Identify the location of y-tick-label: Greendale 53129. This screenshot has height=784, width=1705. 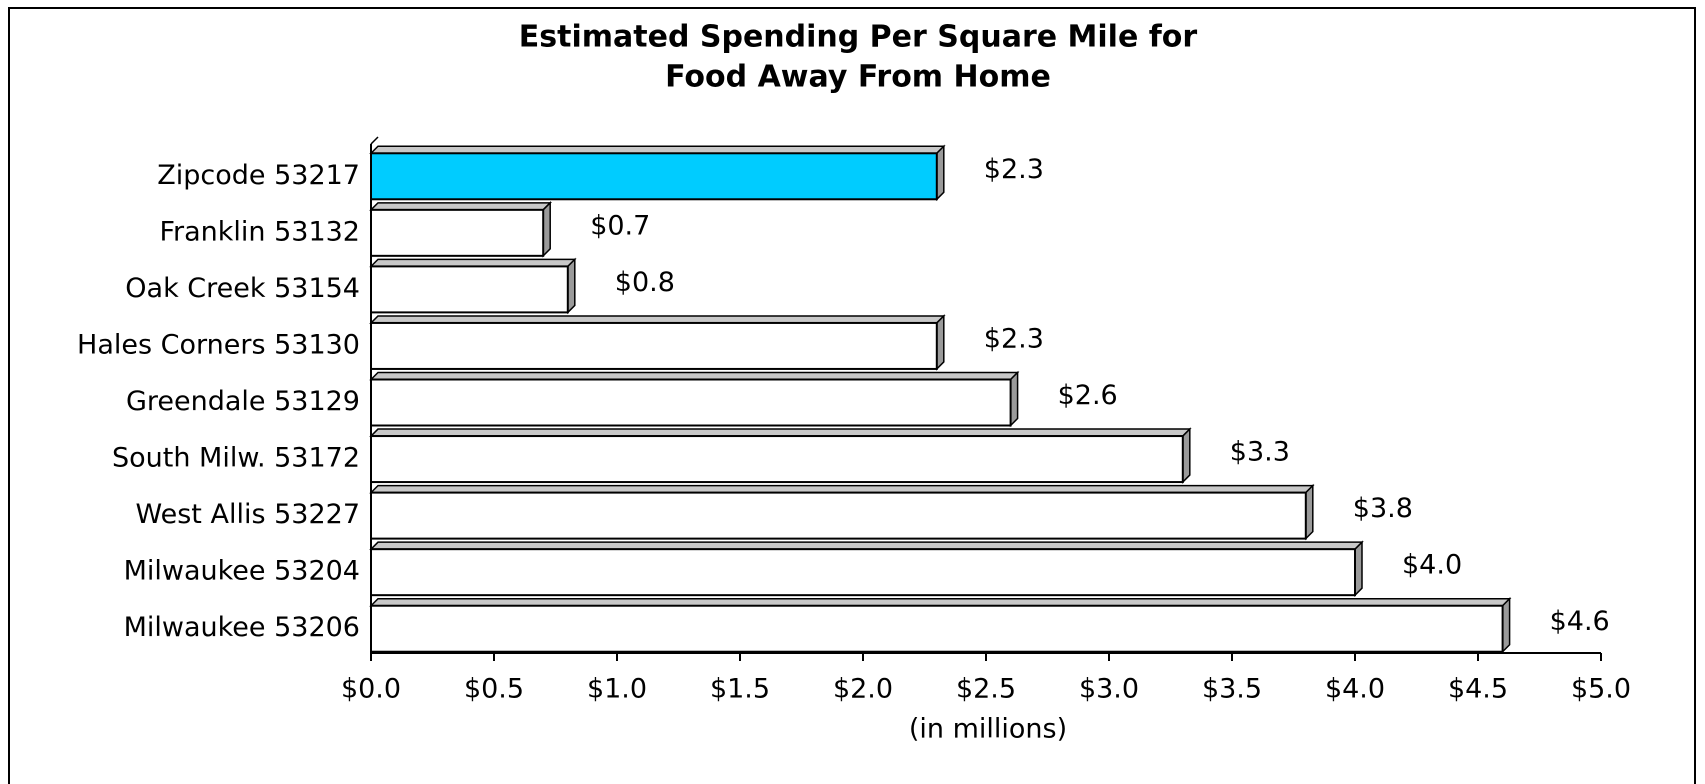
(243, 401).